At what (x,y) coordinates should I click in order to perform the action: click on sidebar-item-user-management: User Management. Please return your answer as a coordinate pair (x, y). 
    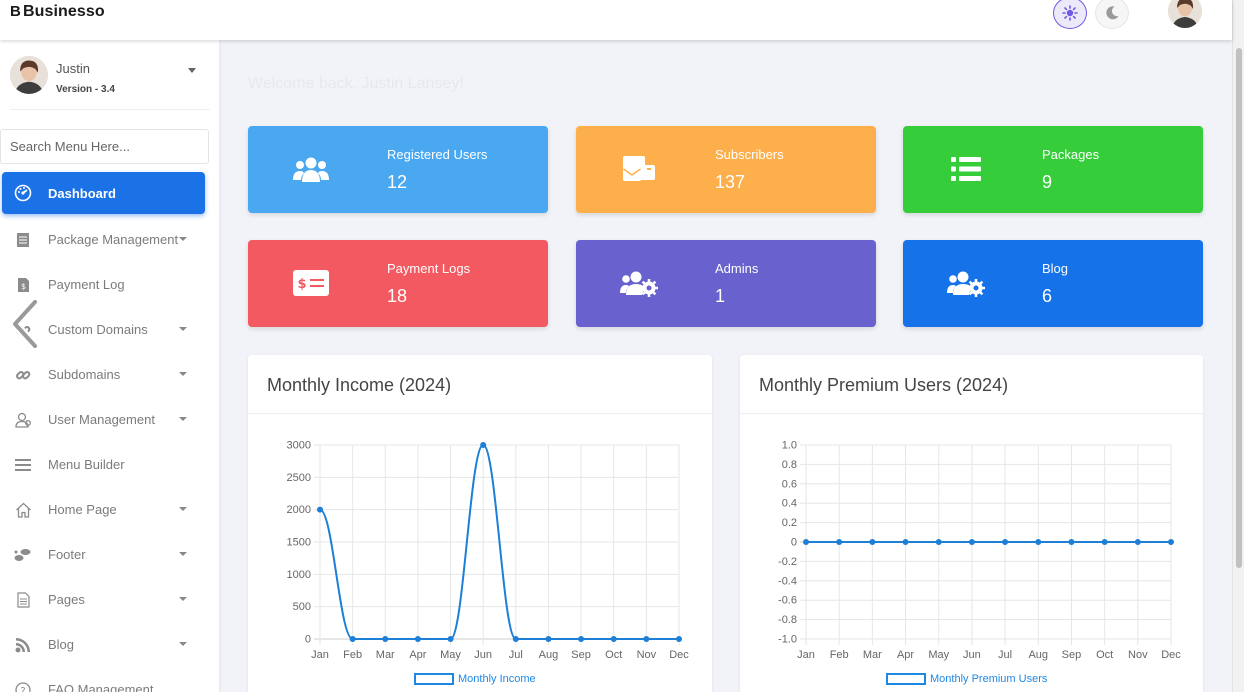
    Looking at the image, I should click on (109, 419).